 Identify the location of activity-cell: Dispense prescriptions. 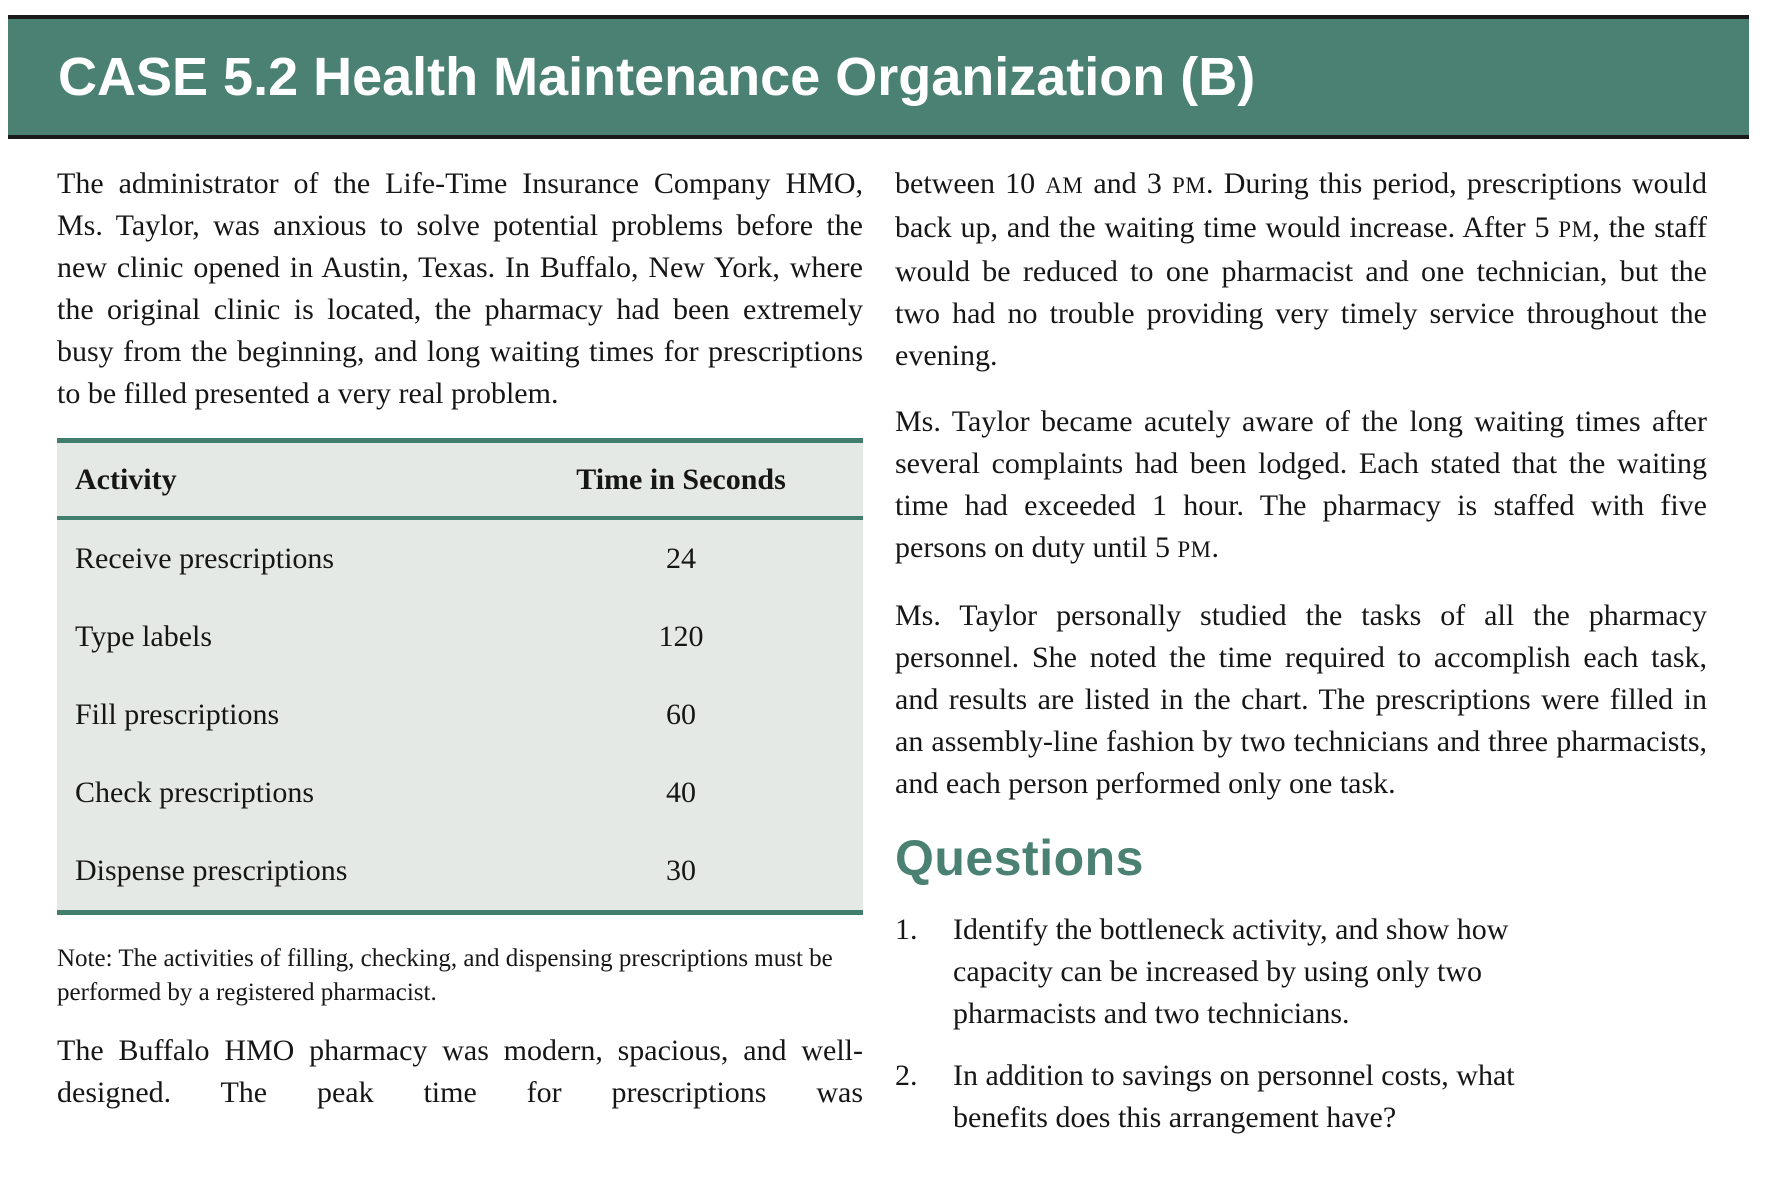
(211, 870).